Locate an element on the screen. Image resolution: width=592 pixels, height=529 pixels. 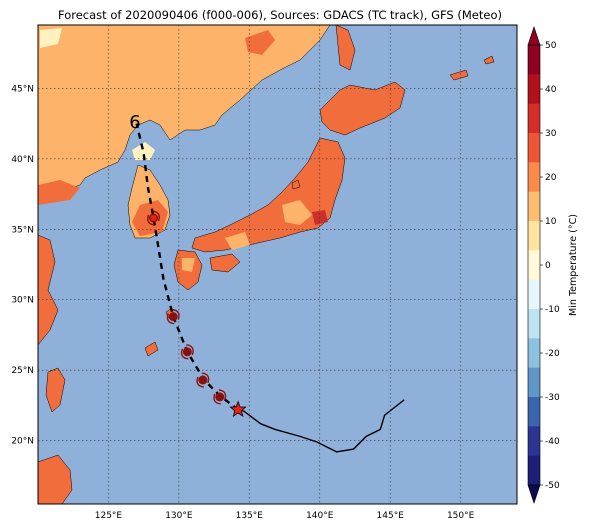
honshu-mild-patch is located at coordinates (297, 212).